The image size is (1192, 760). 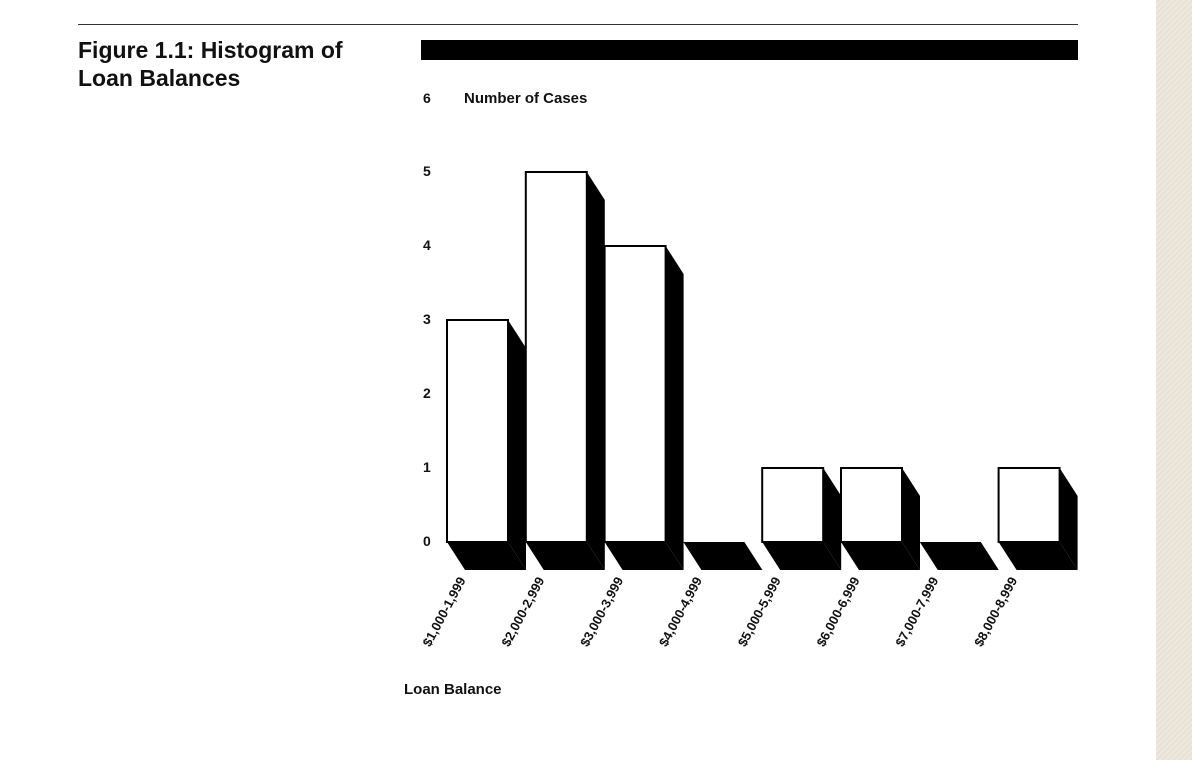 I want to click on y-tick-label: 0, so click(x=427, y=541).